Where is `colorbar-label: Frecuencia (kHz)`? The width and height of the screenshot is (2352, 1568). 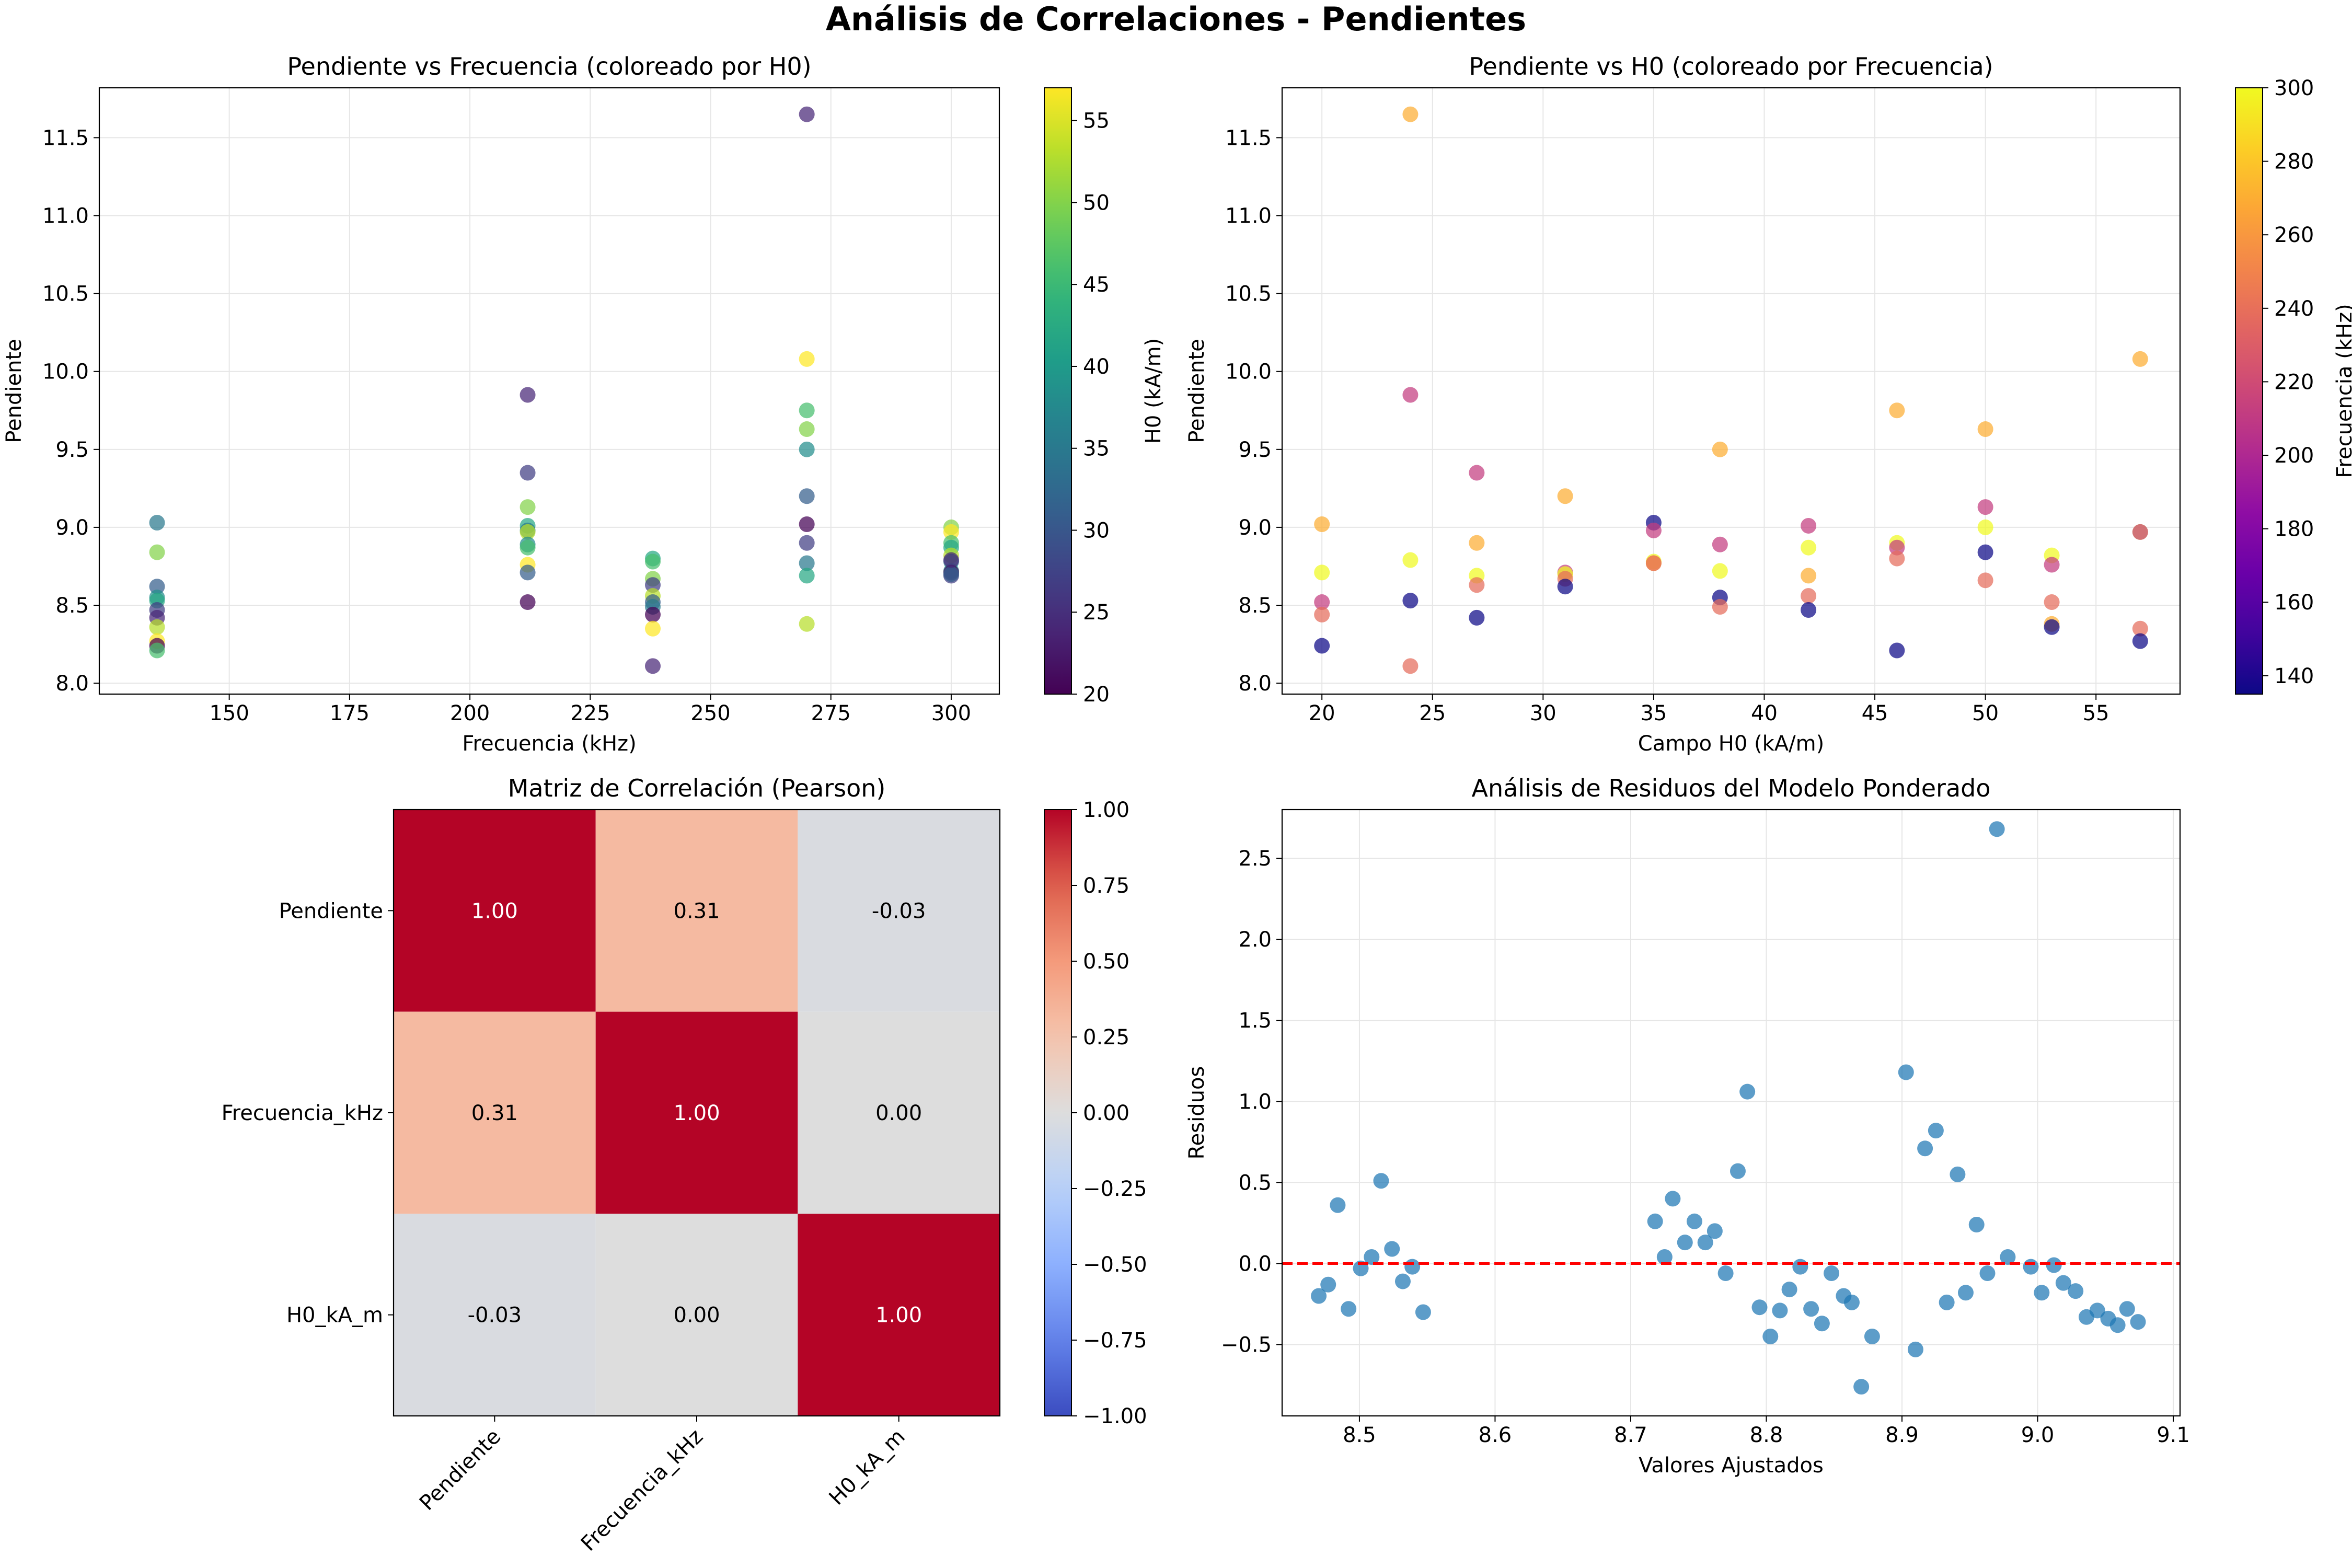 colorbar-label: Frecuencia (kHz) is located at coordinates (2342, 391).